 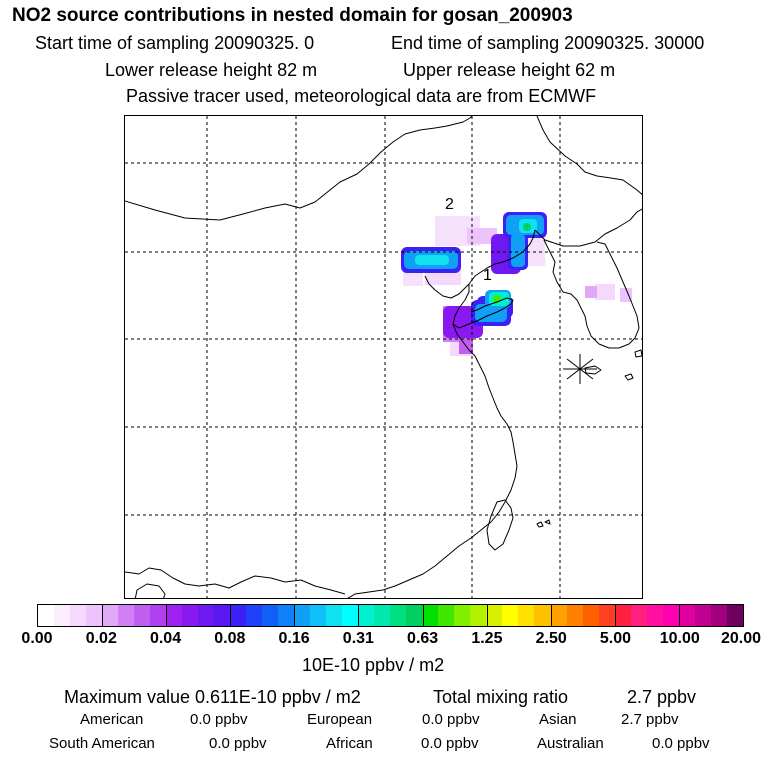 I want to click on color-scale-bar, so click(x=390, y=615).